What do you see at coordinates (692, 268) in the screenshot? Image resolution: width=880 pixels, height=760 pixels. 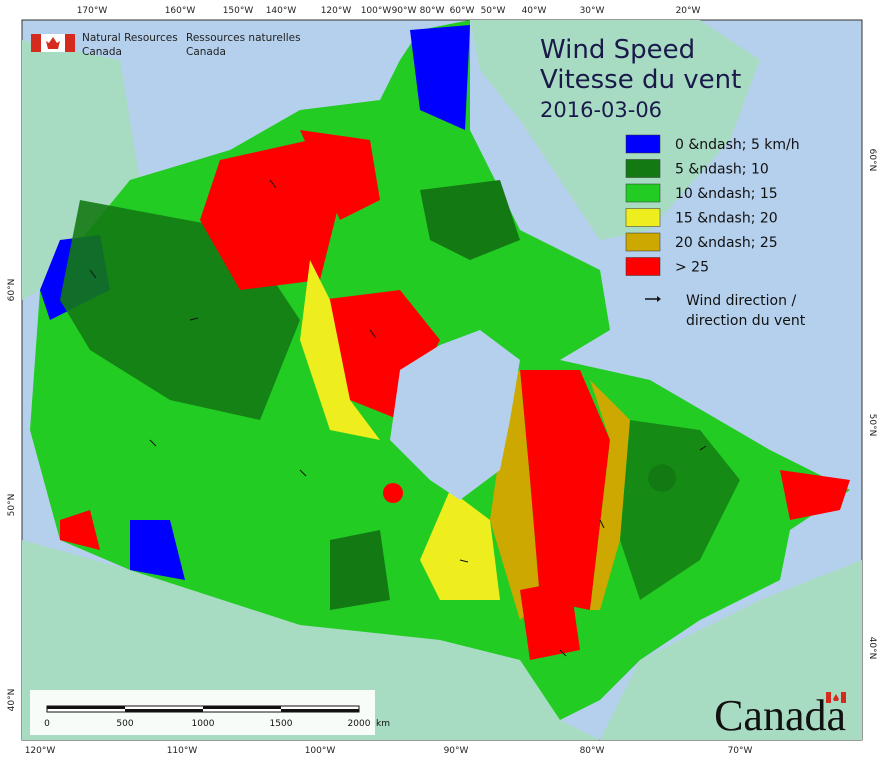 I see `legend-label: > 25` at bounding box center [692, 268].